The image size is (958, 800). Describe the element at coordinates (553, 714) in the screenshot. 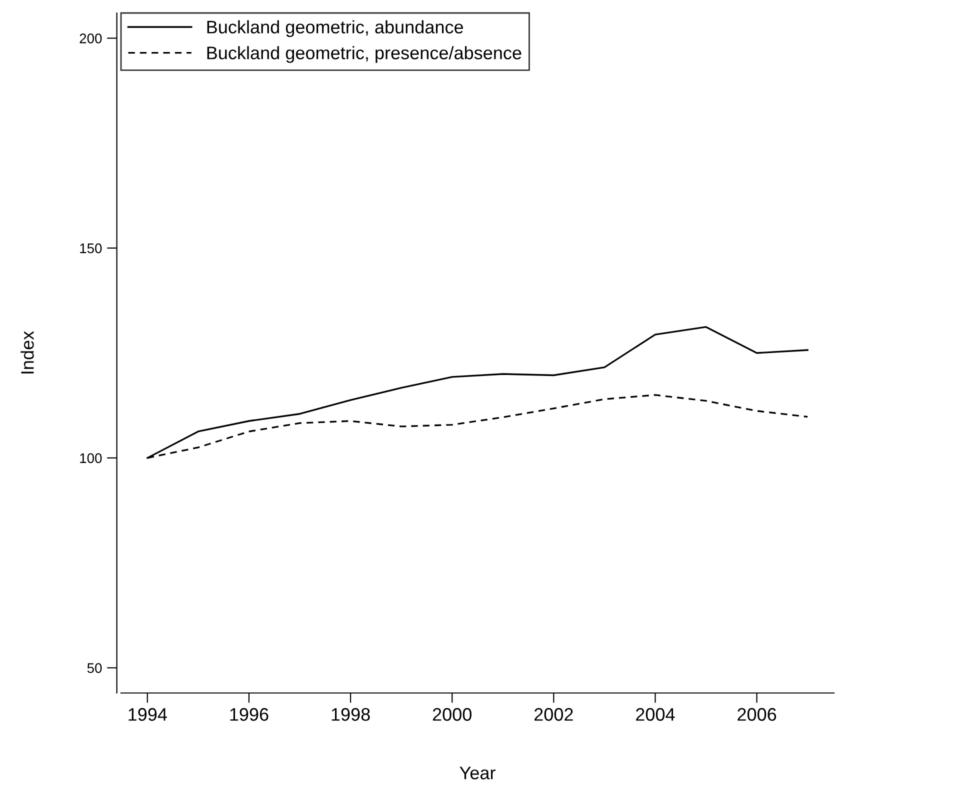

I see `x-tick-label: 2002` at that location.